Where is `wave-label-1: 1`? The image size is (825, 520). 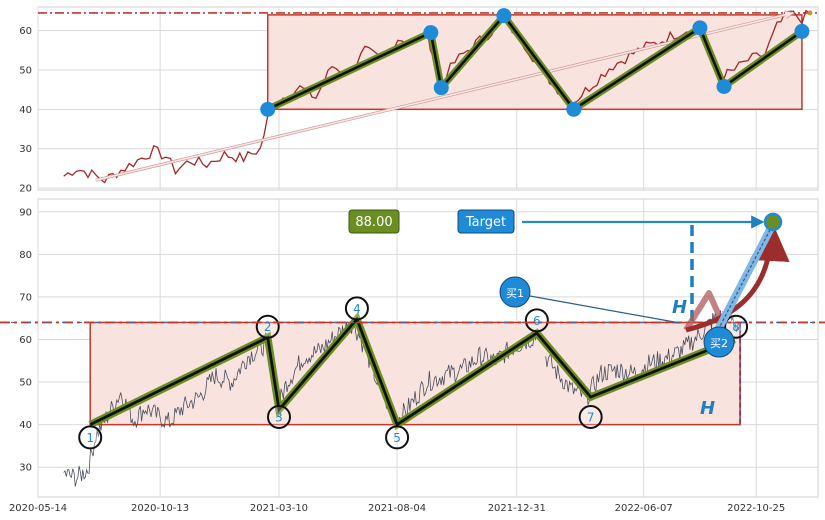
wave-label-1: 1 is located at coordinates (90, 438).